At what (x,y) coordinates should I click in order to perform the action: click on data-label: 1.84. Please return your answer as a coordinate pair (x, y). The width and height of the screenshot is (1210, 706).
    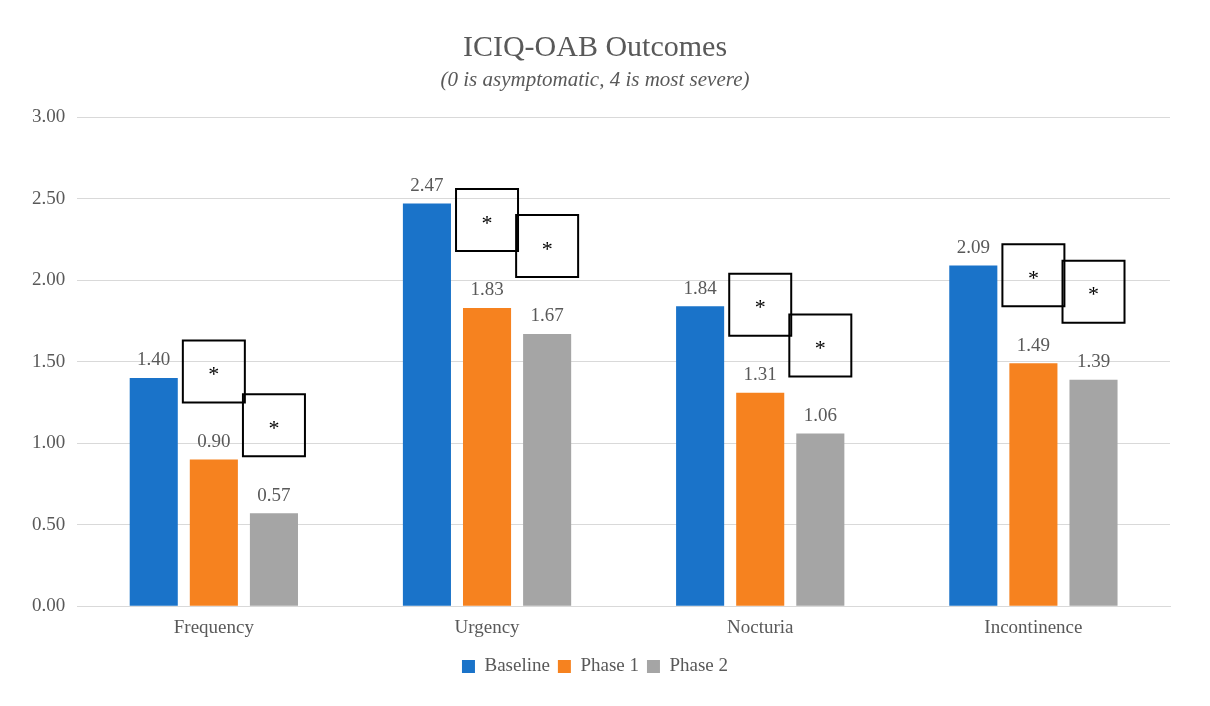
    Looking at the image, I should click on (700, 287).